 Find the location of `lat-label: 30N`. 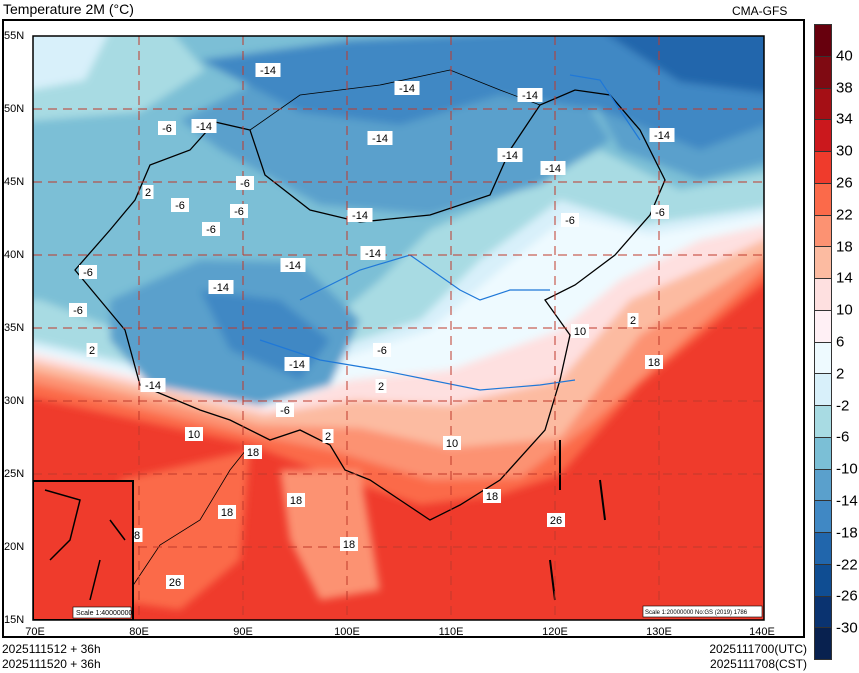

lat-label: 30N is located at coordinates (14, 401).